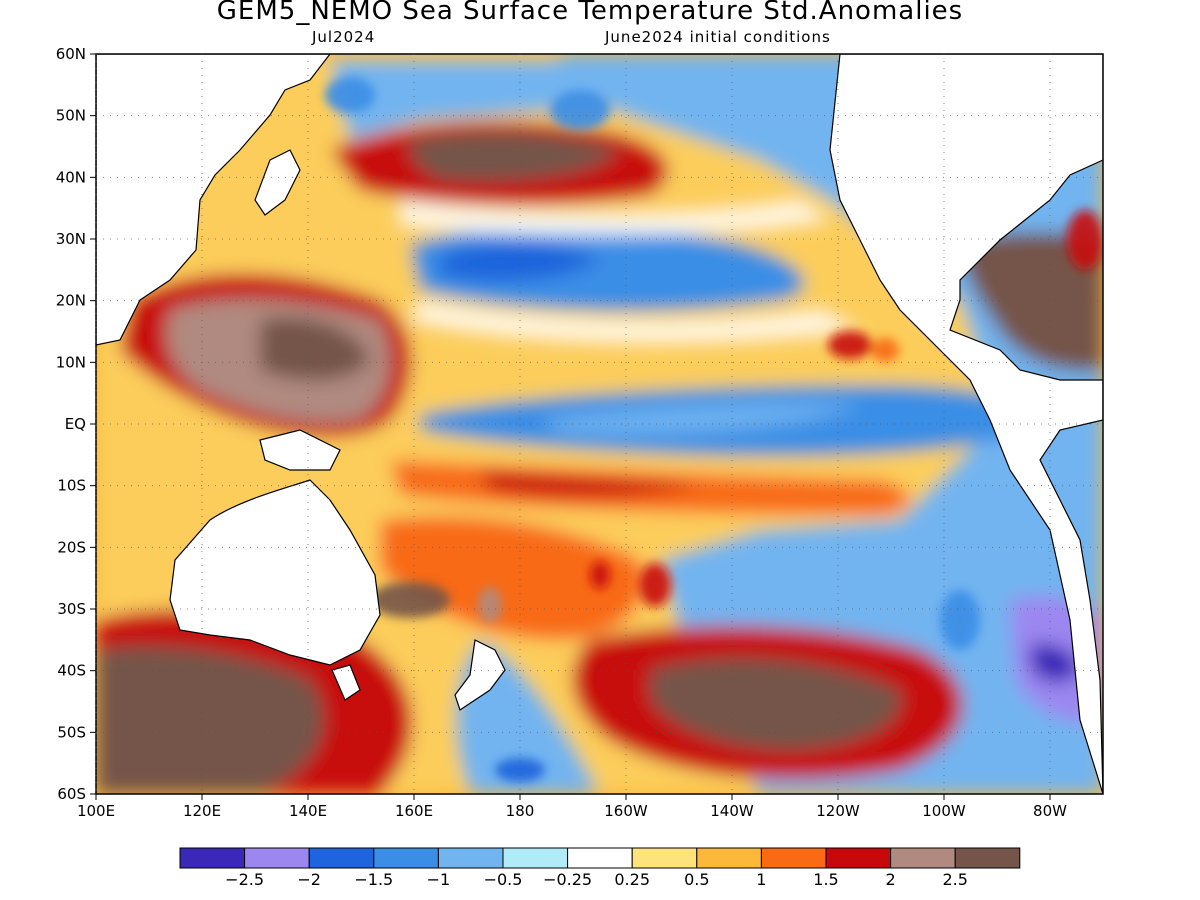  What do you see at coordinates (1031, 301) in the screenshot?
I see `caribbean-warm` at bounding box center [1031, 301].